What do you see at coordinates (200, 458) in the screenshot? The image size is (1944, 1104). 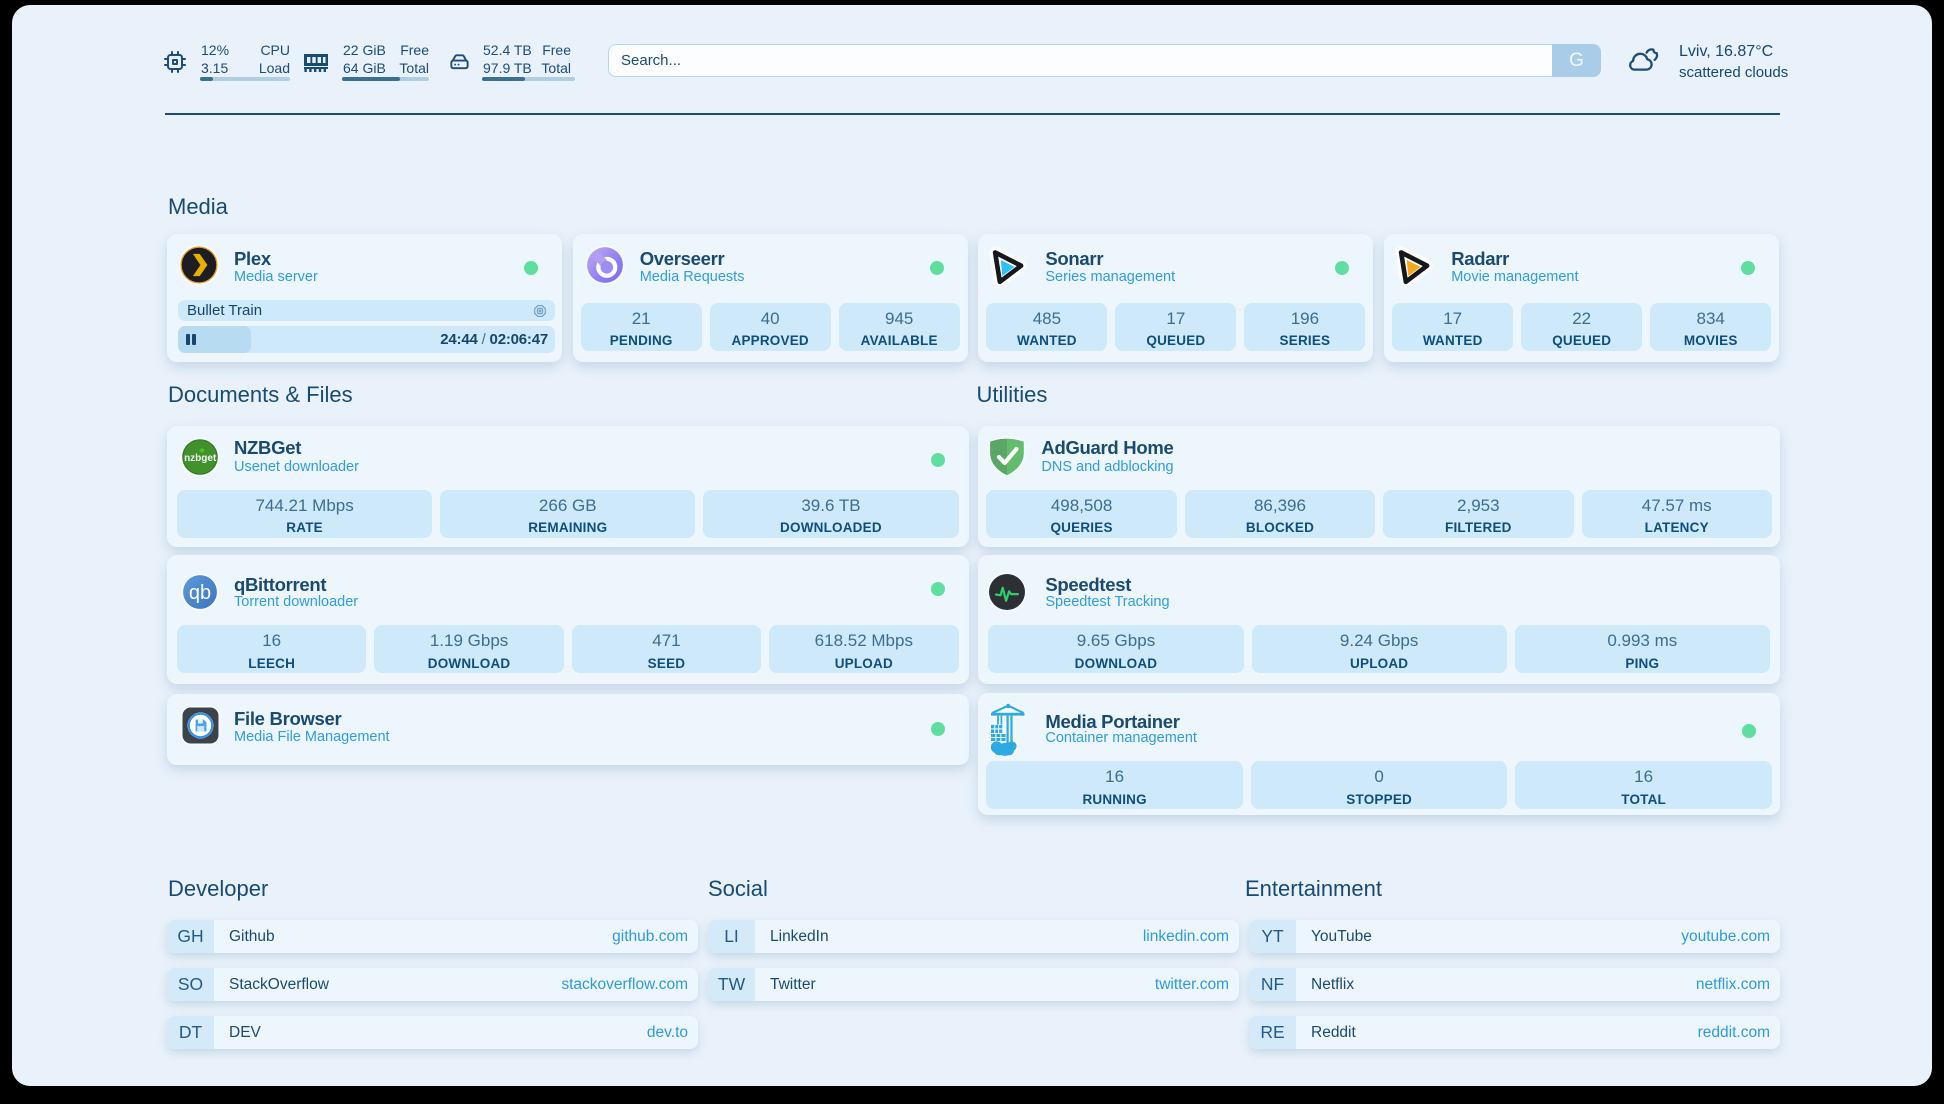 I see `svg-text: nzbget` at bounding box center [200, 458].